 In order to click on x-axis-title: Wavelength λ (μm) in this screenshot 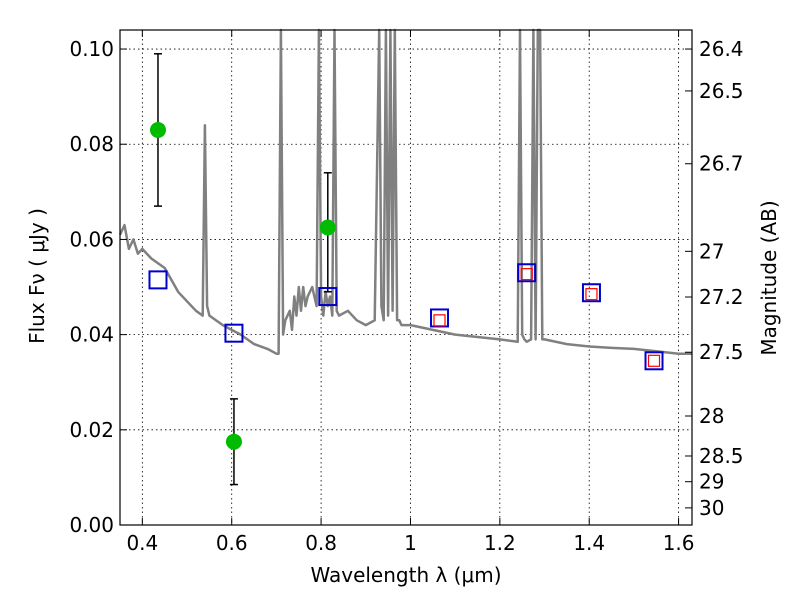, I will do `click(405, 575)`.